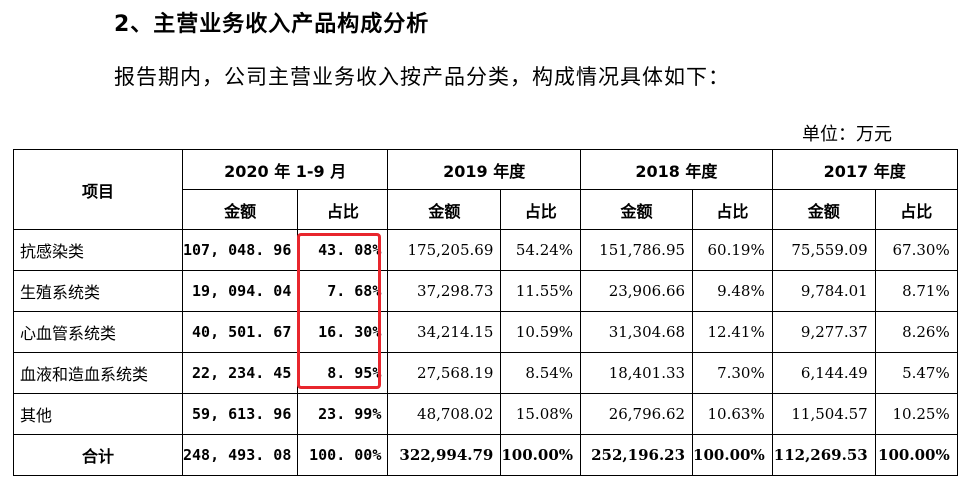  What do you see at coordinates (916, 250) in the screenshot?
I see `ratio-cell: 67.30%` at bounding box center [916, 250].